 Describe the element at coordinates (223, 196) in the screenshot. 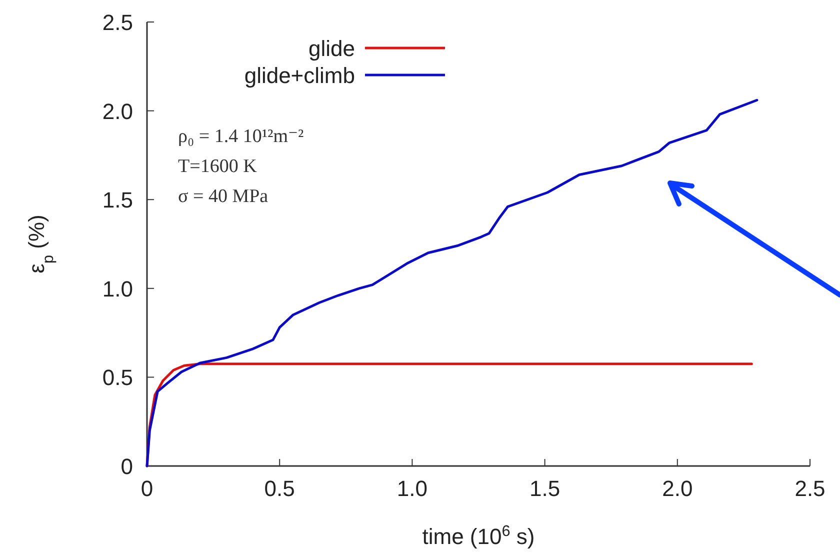

I see `annotation: σ = 40 MPa` at that location.